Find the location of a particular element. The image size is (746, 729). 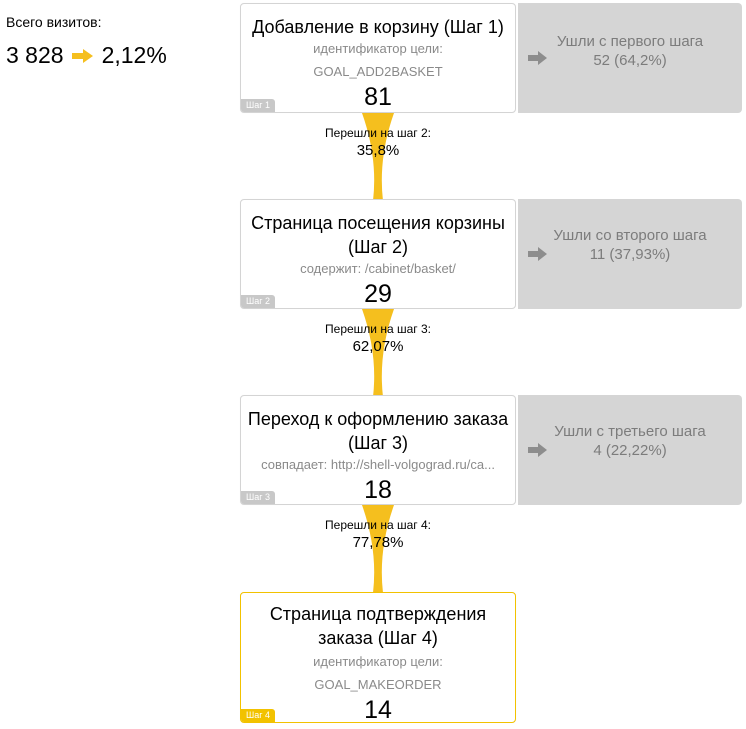

step-badge: Шаг 4 is located at coordinates (258, 715).